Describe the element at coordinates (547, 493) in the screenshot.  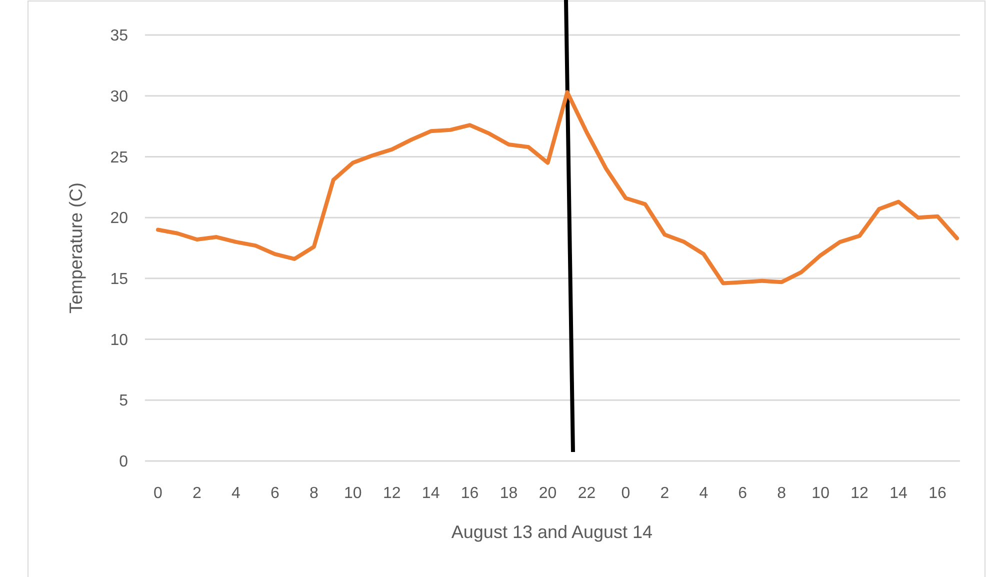
I see `x-tick-label: 20` at that location.